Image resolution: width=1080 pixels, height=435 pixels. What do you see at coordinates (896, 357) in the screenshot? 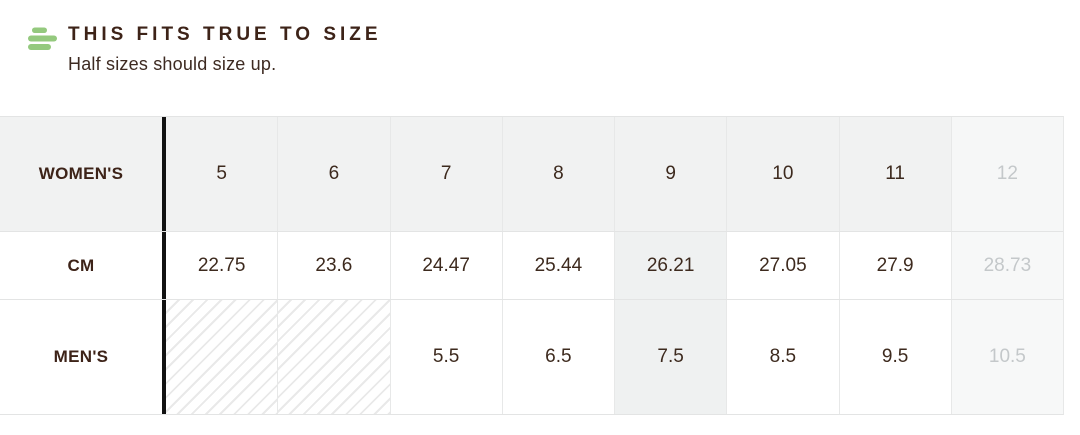
I see `mens-size-cell: 9.5` at bounding box center [896, 357].